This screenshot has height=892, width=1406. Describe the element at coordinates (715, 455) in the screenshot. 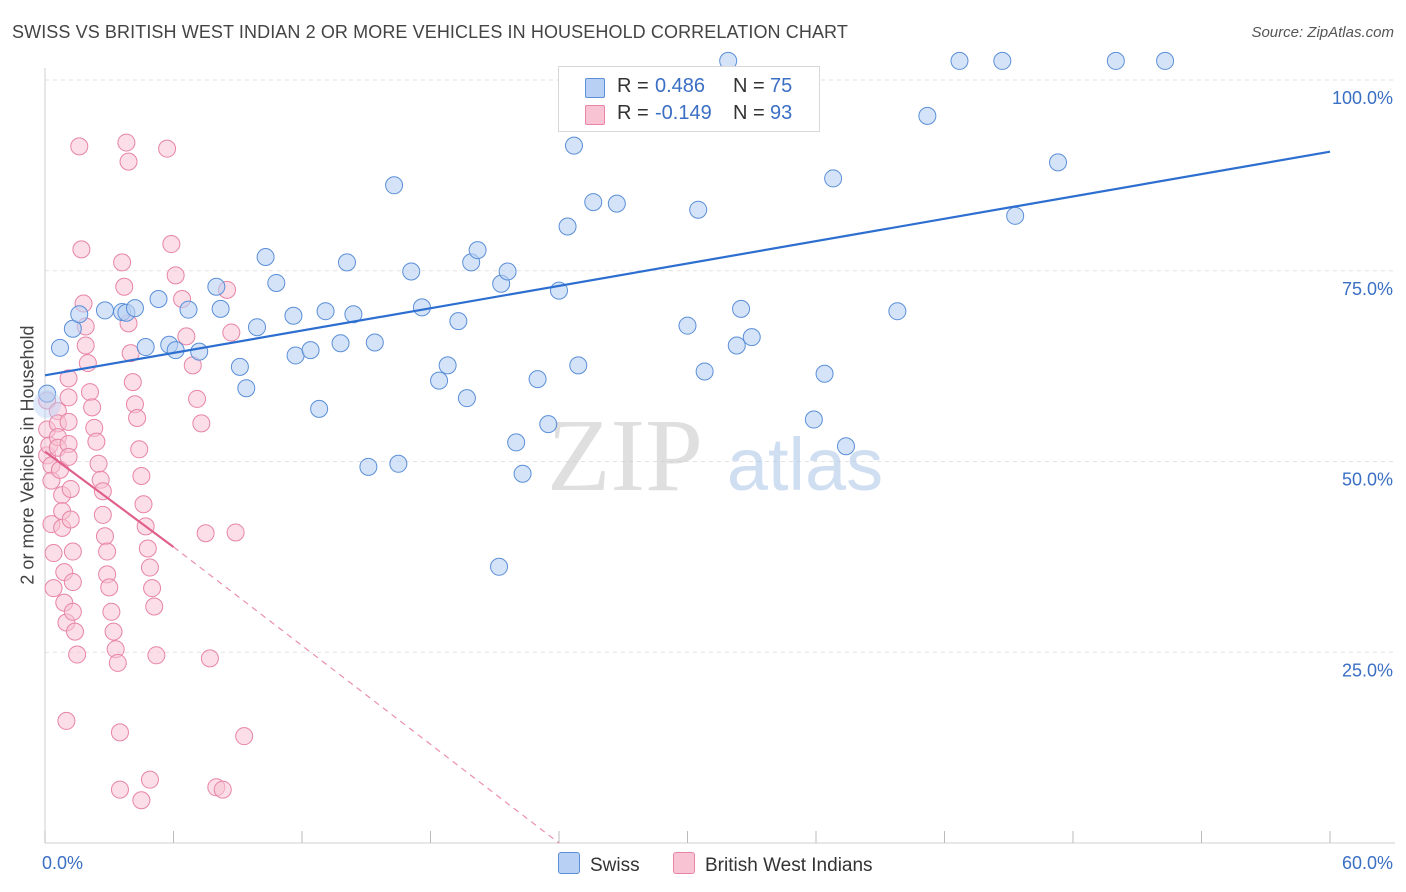

I see `watermark: ZIP atlas` at that location.